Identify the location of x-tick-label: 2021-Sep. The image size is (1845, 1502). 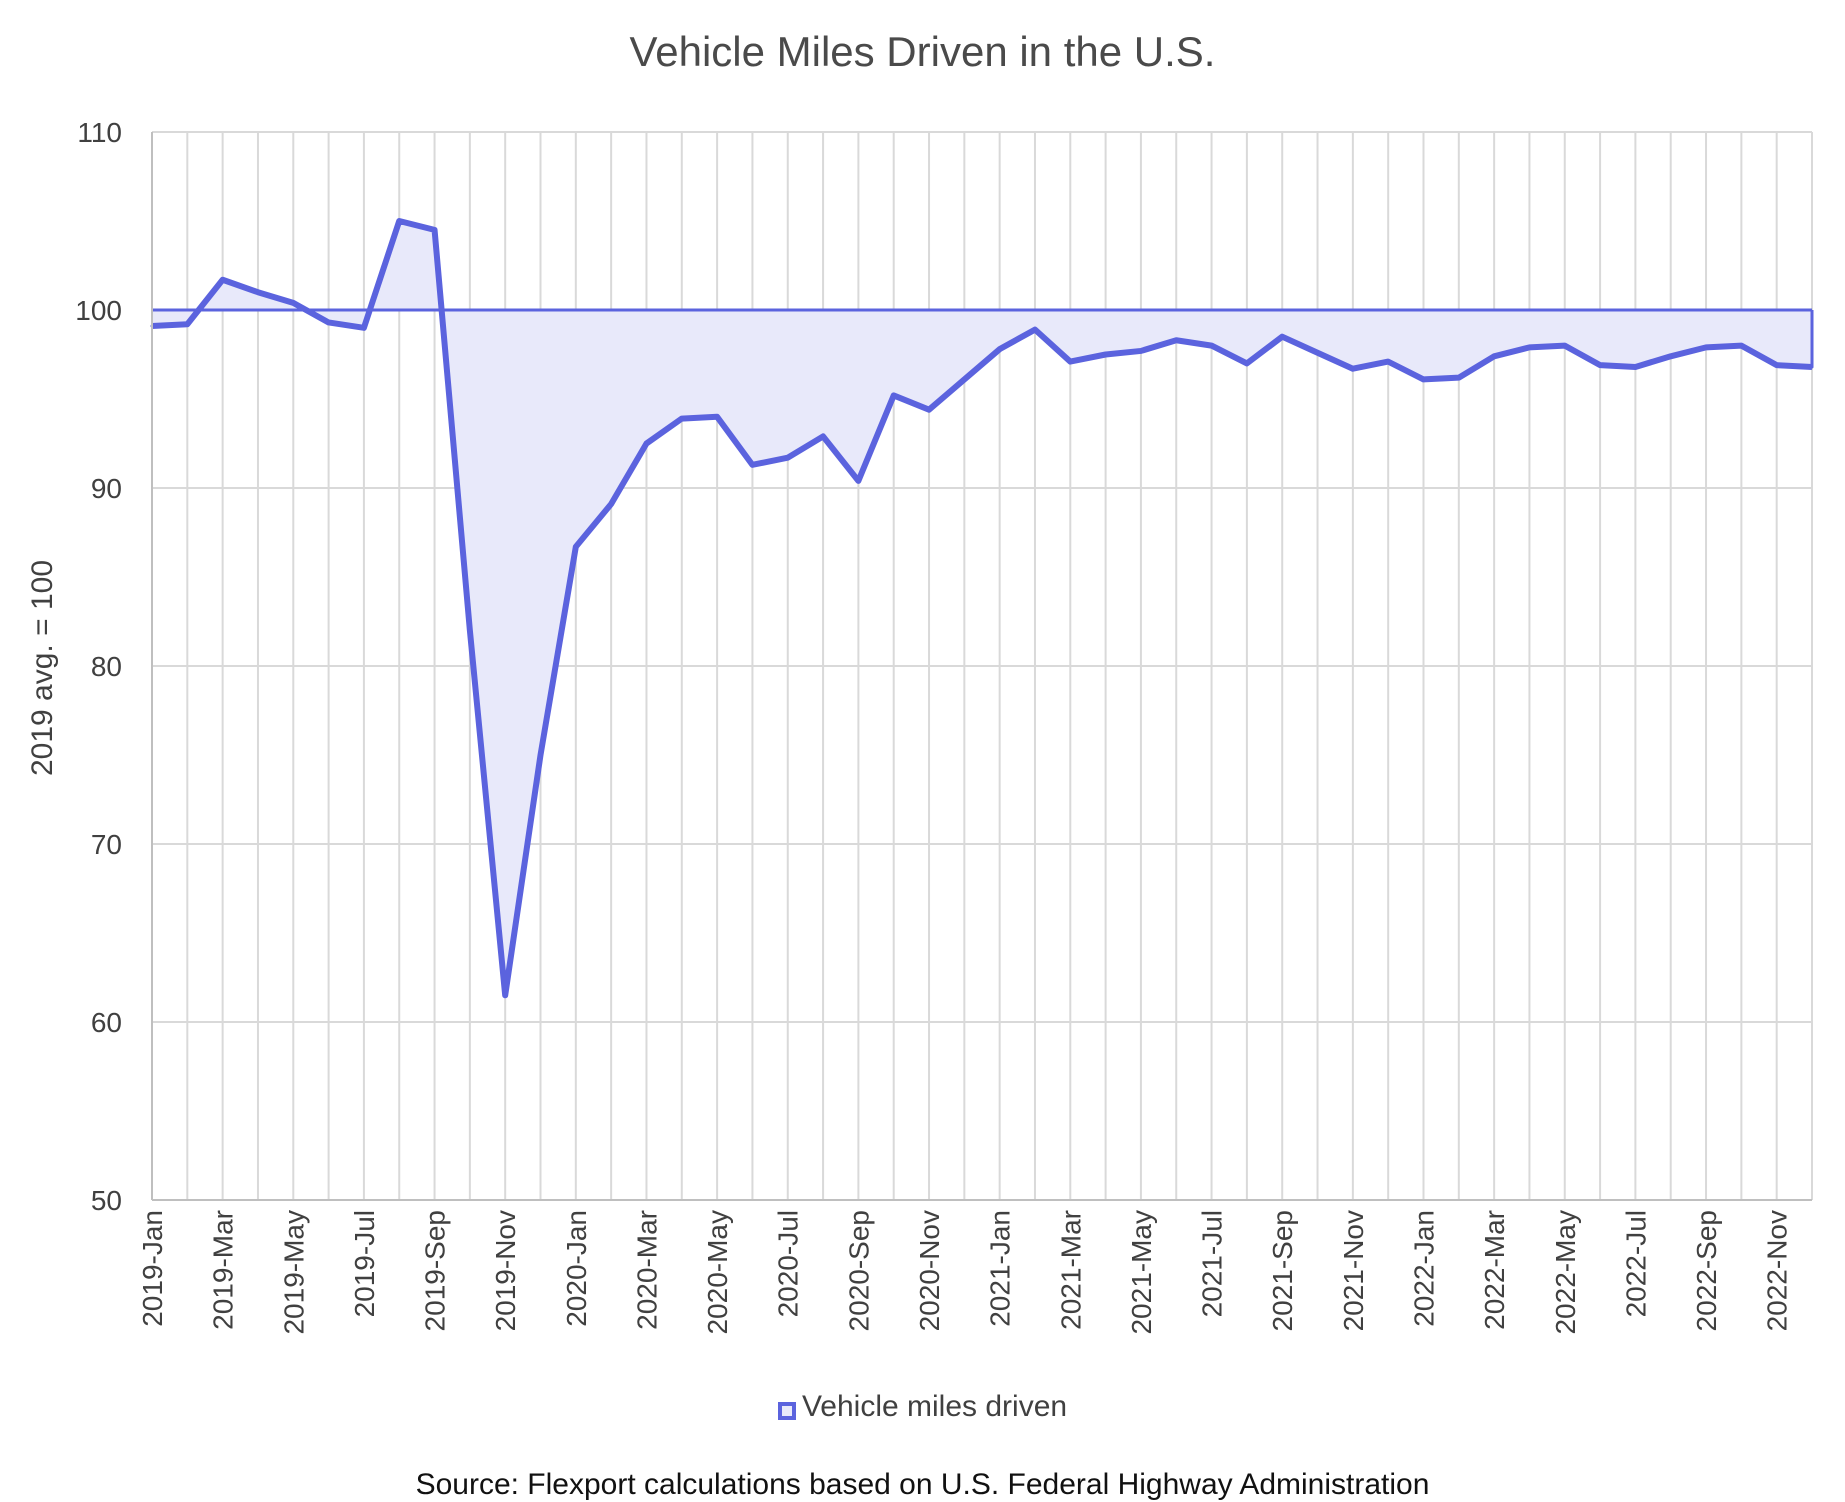
(1282, 1270).